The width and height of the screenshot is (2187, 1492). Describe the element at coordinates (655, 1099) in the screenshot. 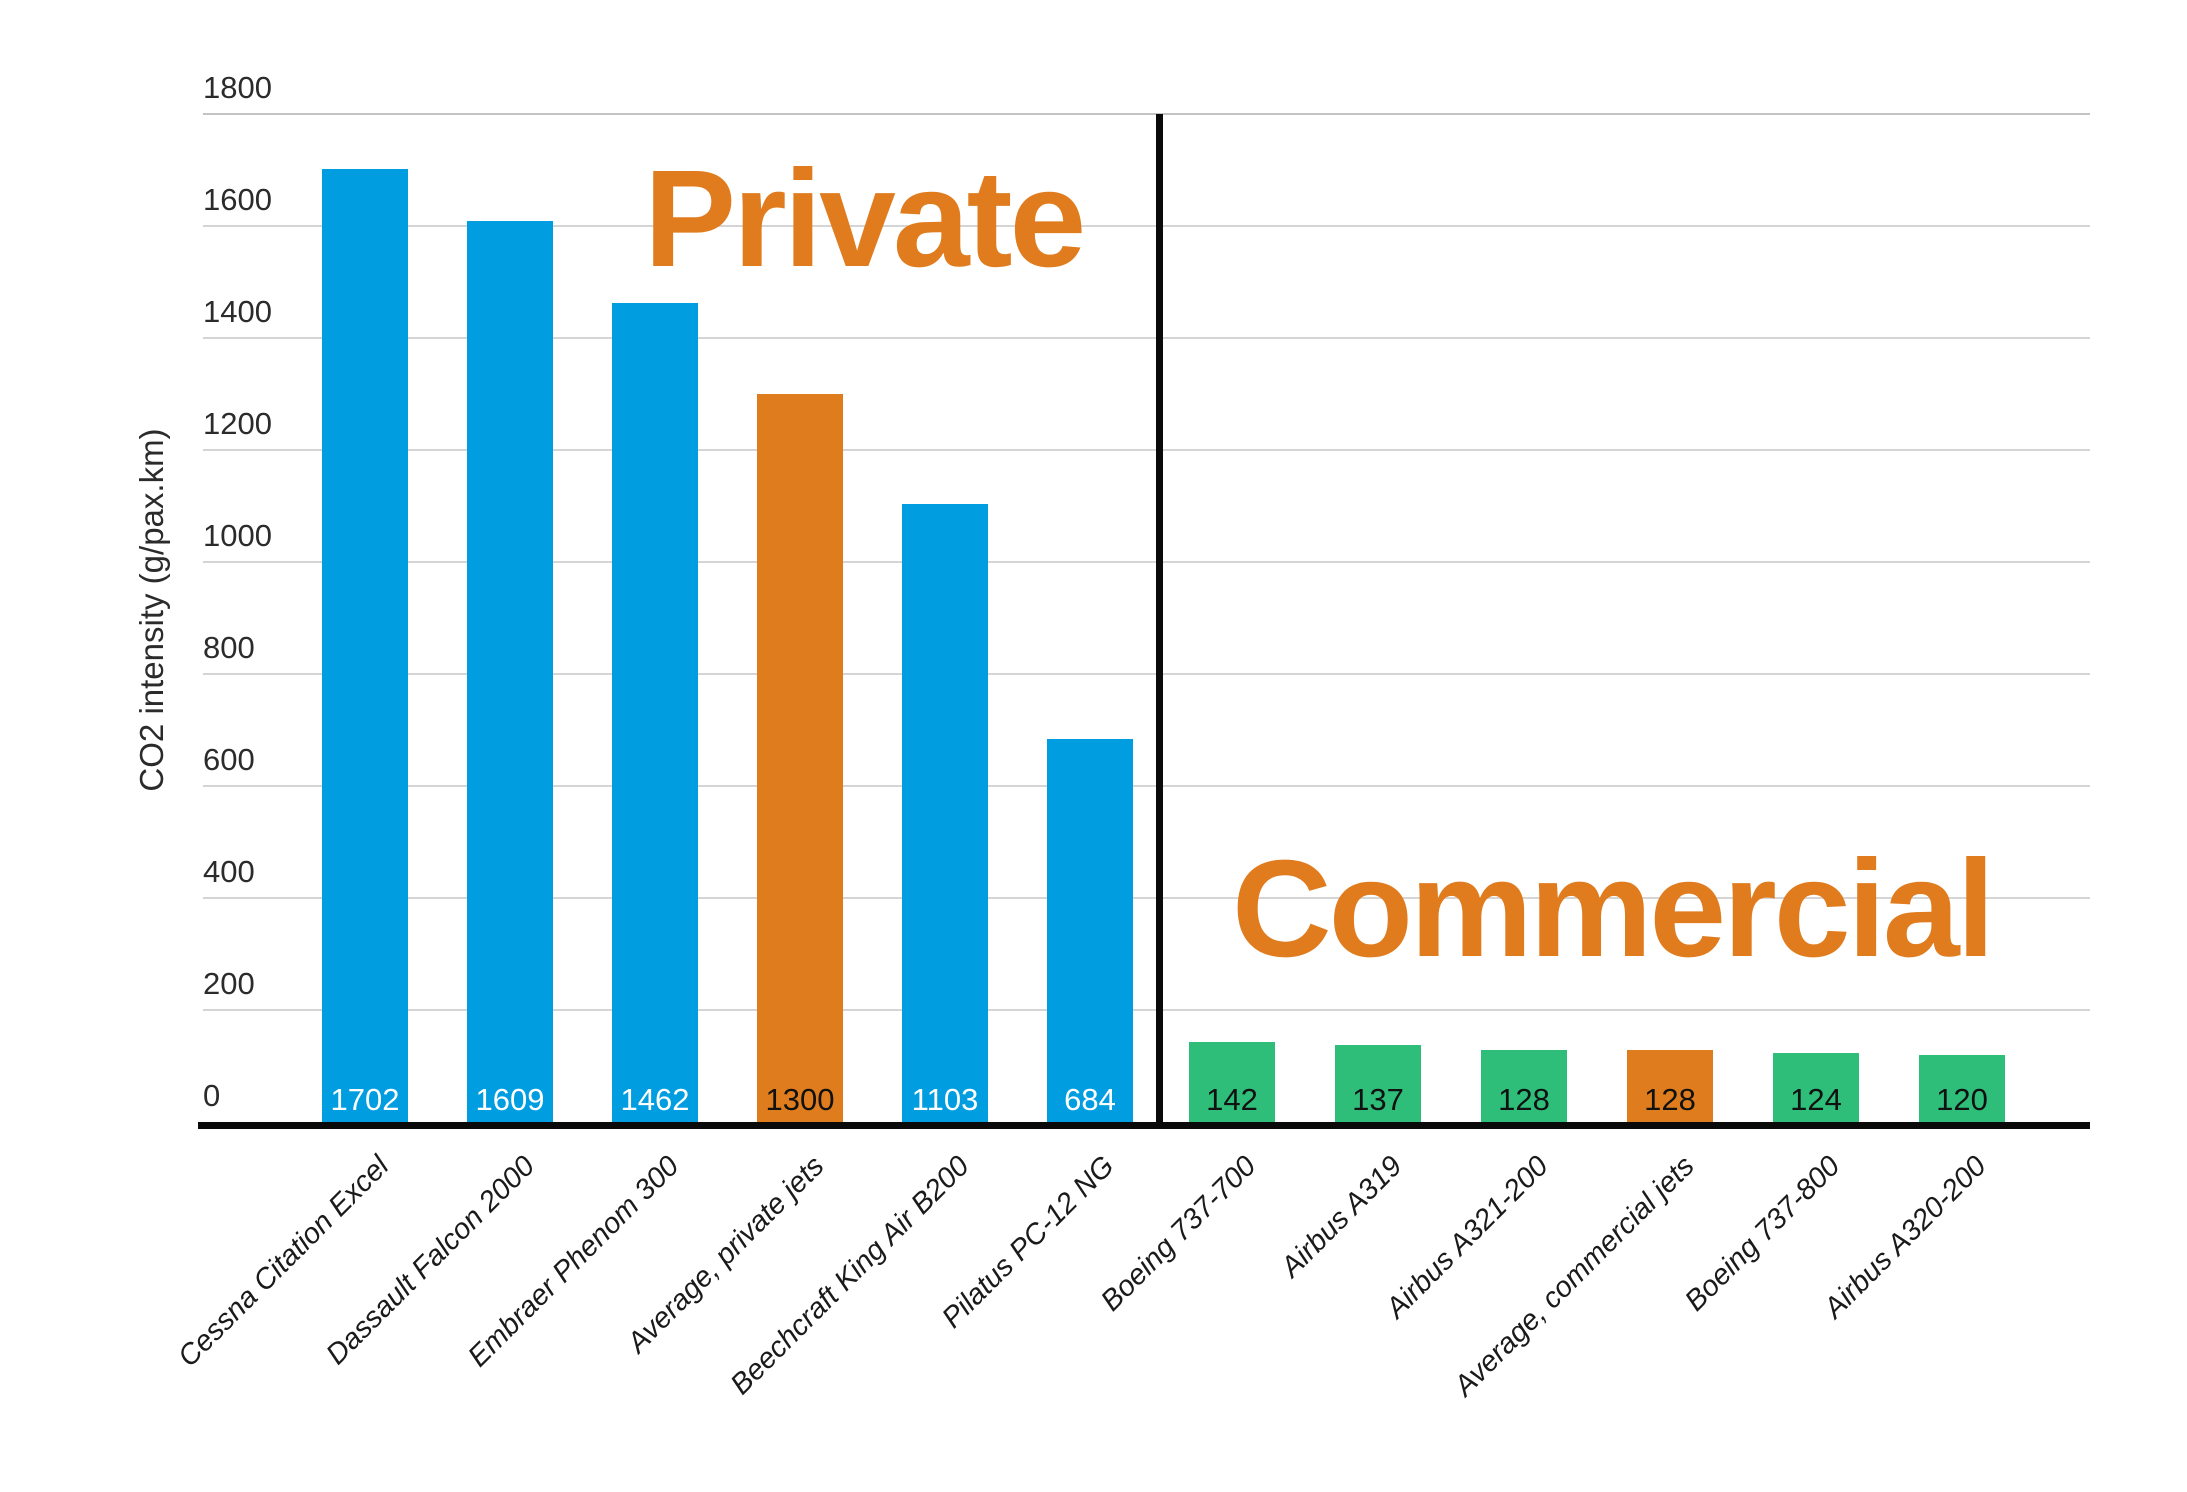

I see `bar-value-label-embraer-phenom-300: 1462` at that location.